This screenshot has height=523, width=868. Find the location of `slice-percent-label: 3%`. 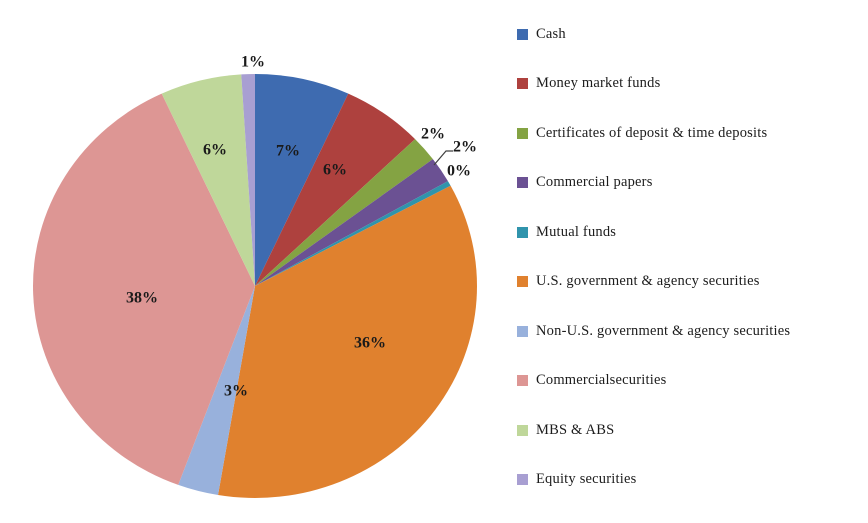

slice-percent-label: 3% is located at coordinates (236, 391).